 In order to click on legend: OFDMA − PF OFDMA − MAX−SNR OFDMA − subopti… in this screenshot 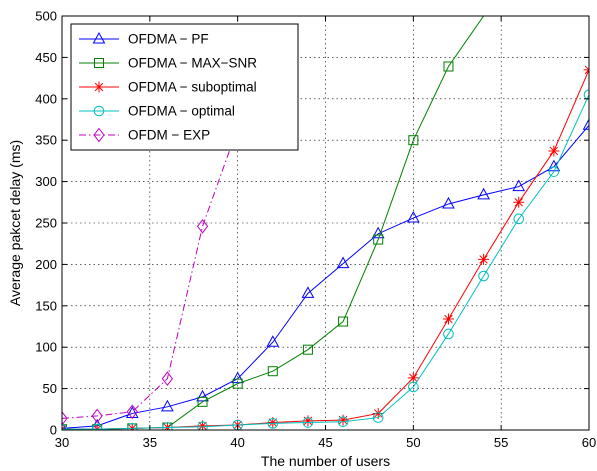, I will do `click(184, 87)`.